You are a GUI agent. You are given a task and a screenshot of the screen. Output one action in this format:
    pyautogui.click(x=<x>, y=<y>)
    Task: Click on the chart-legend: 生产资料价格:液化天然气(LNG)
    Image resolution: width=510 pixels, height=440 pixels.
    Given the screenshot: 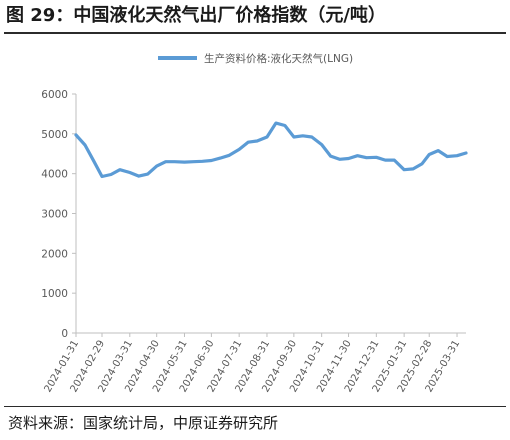 What is the action you would take?
    pyautogui.click(x=255, y=58)
    